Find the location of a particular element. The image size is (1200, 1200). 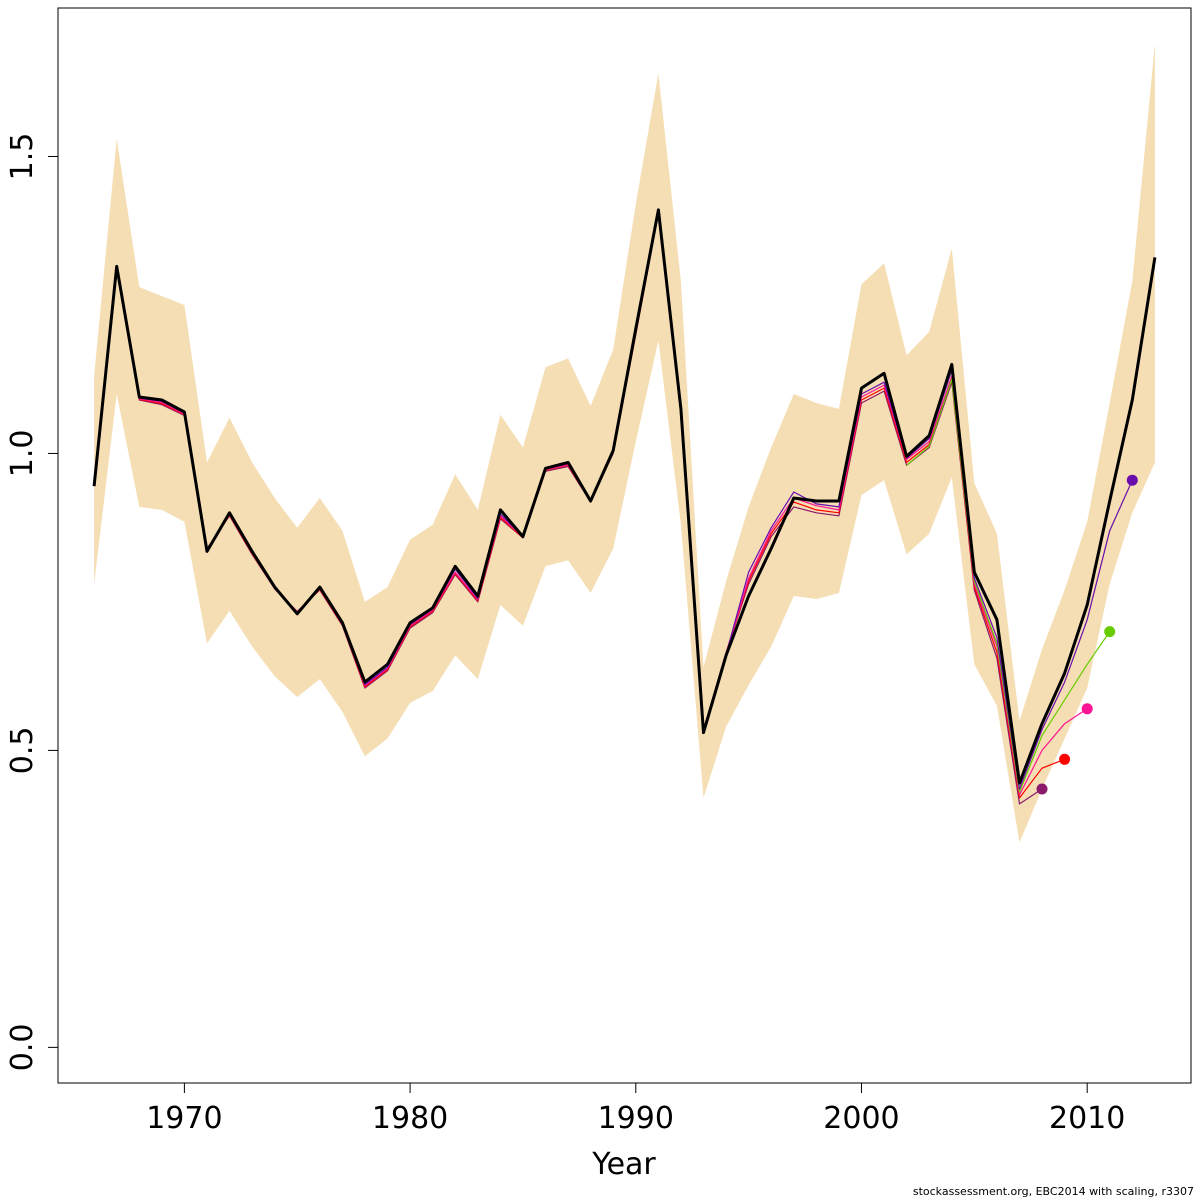

y-tick-label: 1.0 is located at coordinates (22, 454).